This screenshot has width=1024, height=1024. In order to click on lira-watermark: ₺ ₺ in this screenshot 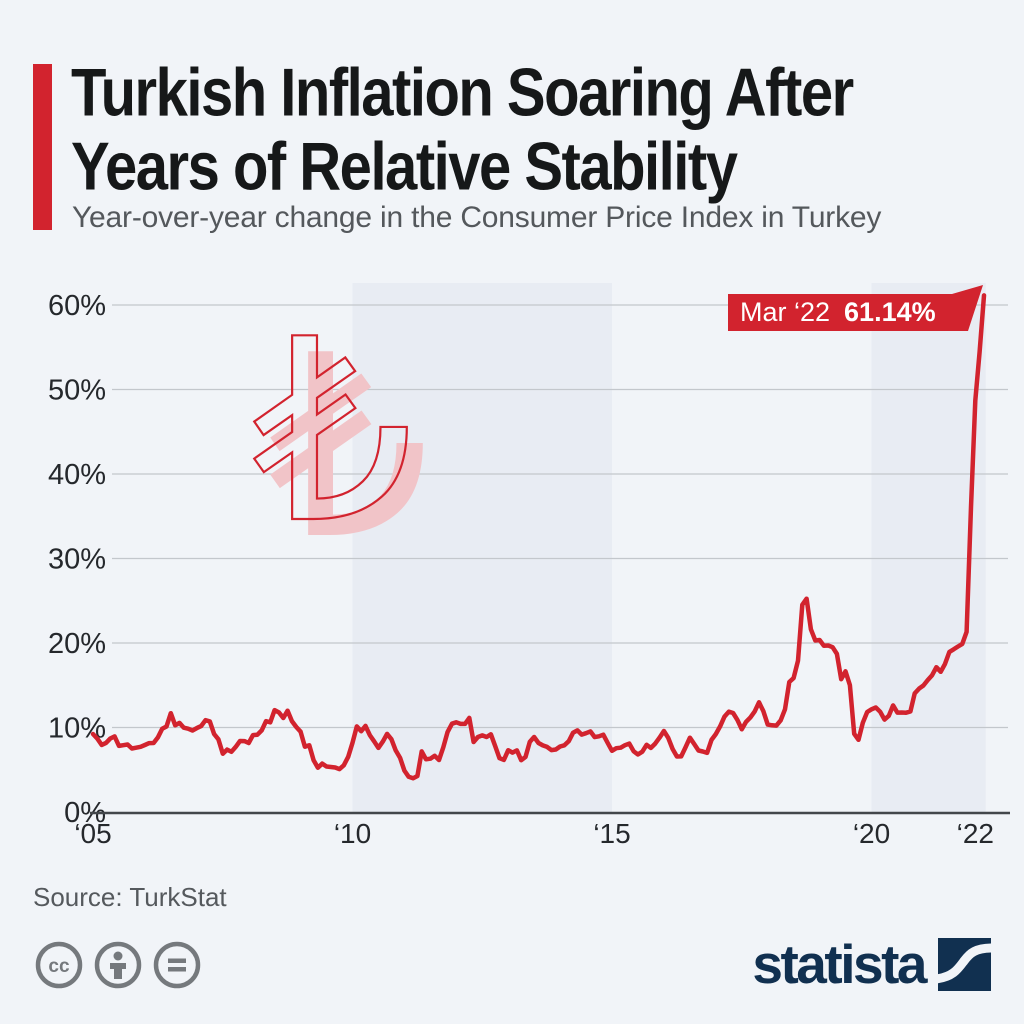, I will do `click(340, 440)`.